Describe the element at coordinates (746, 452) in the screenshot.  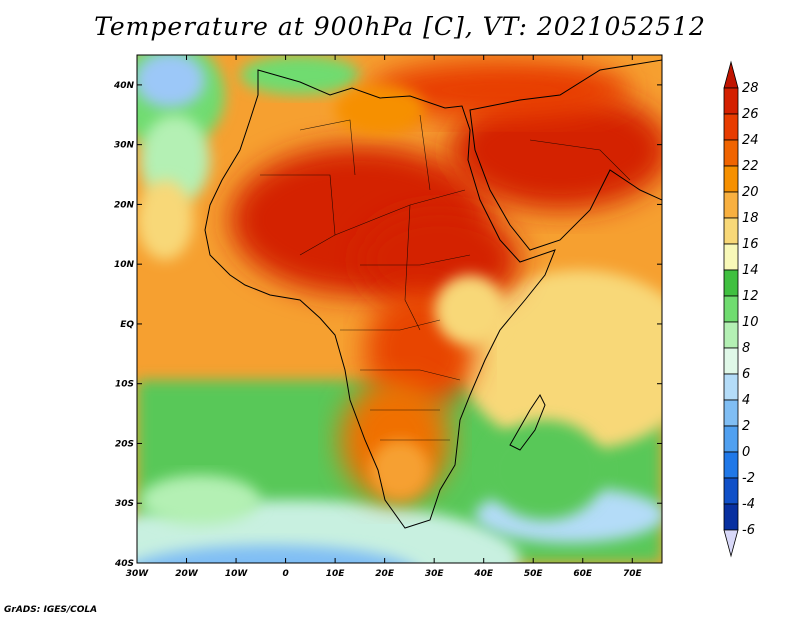
I see `colorbar-label: 0` at that location.